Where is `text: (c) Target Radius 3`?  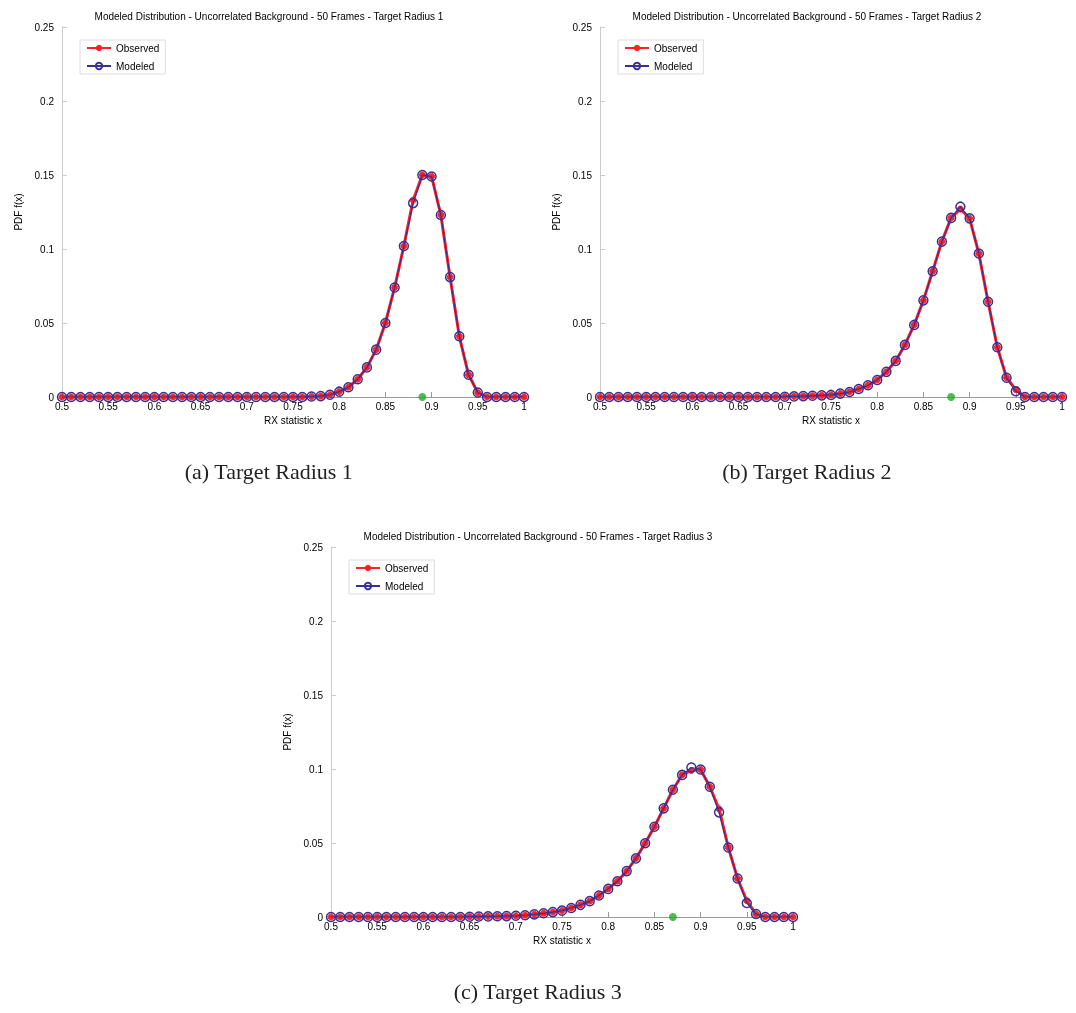
text: (c) Target Radius 3 is located at coordinates (537, 991).